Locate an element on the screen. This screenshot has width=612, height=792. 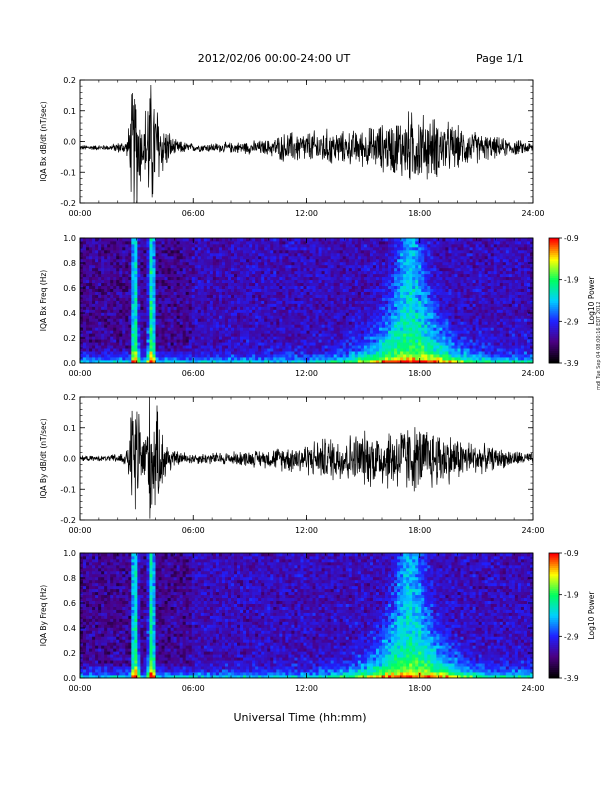
y-tick-label: -0.2 is located at coordinates (68, 203).